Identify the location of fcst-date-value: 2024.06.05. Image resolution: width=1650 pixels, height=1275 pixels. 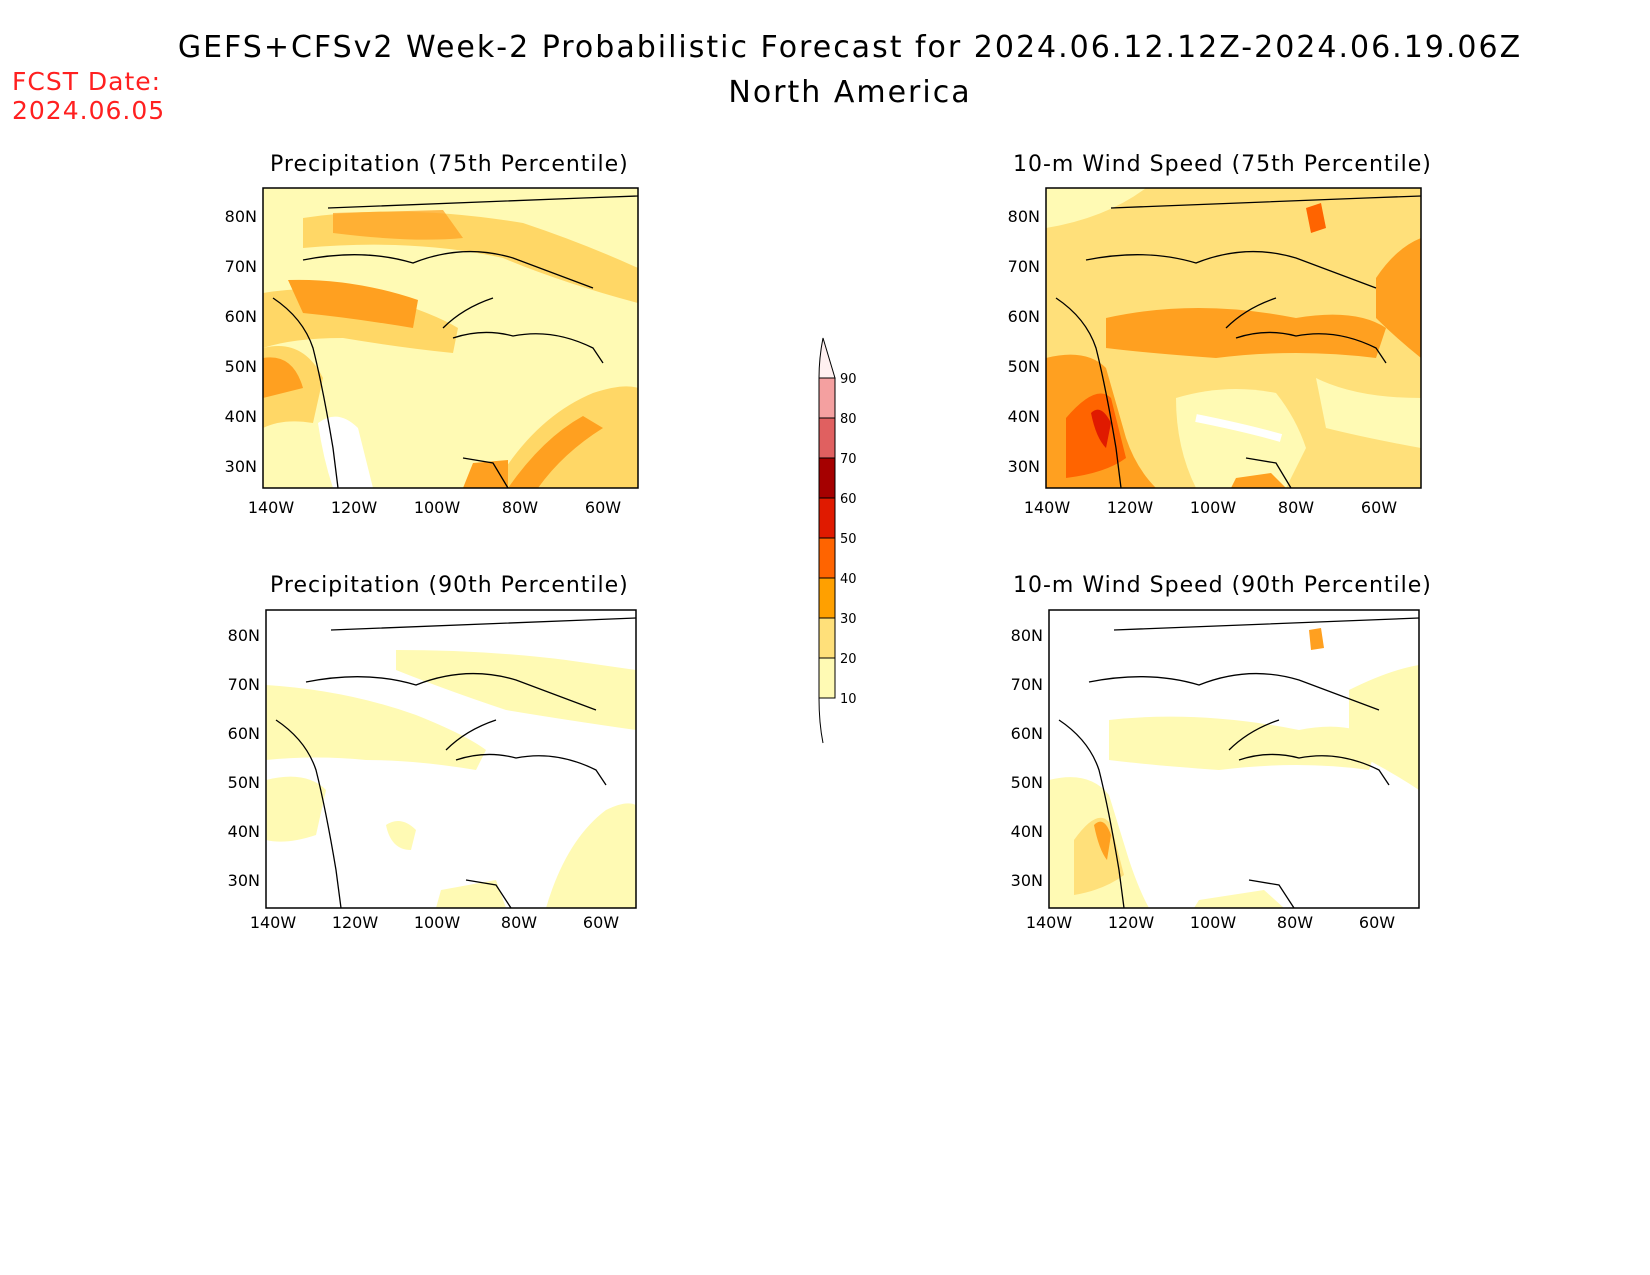
(89, 110).